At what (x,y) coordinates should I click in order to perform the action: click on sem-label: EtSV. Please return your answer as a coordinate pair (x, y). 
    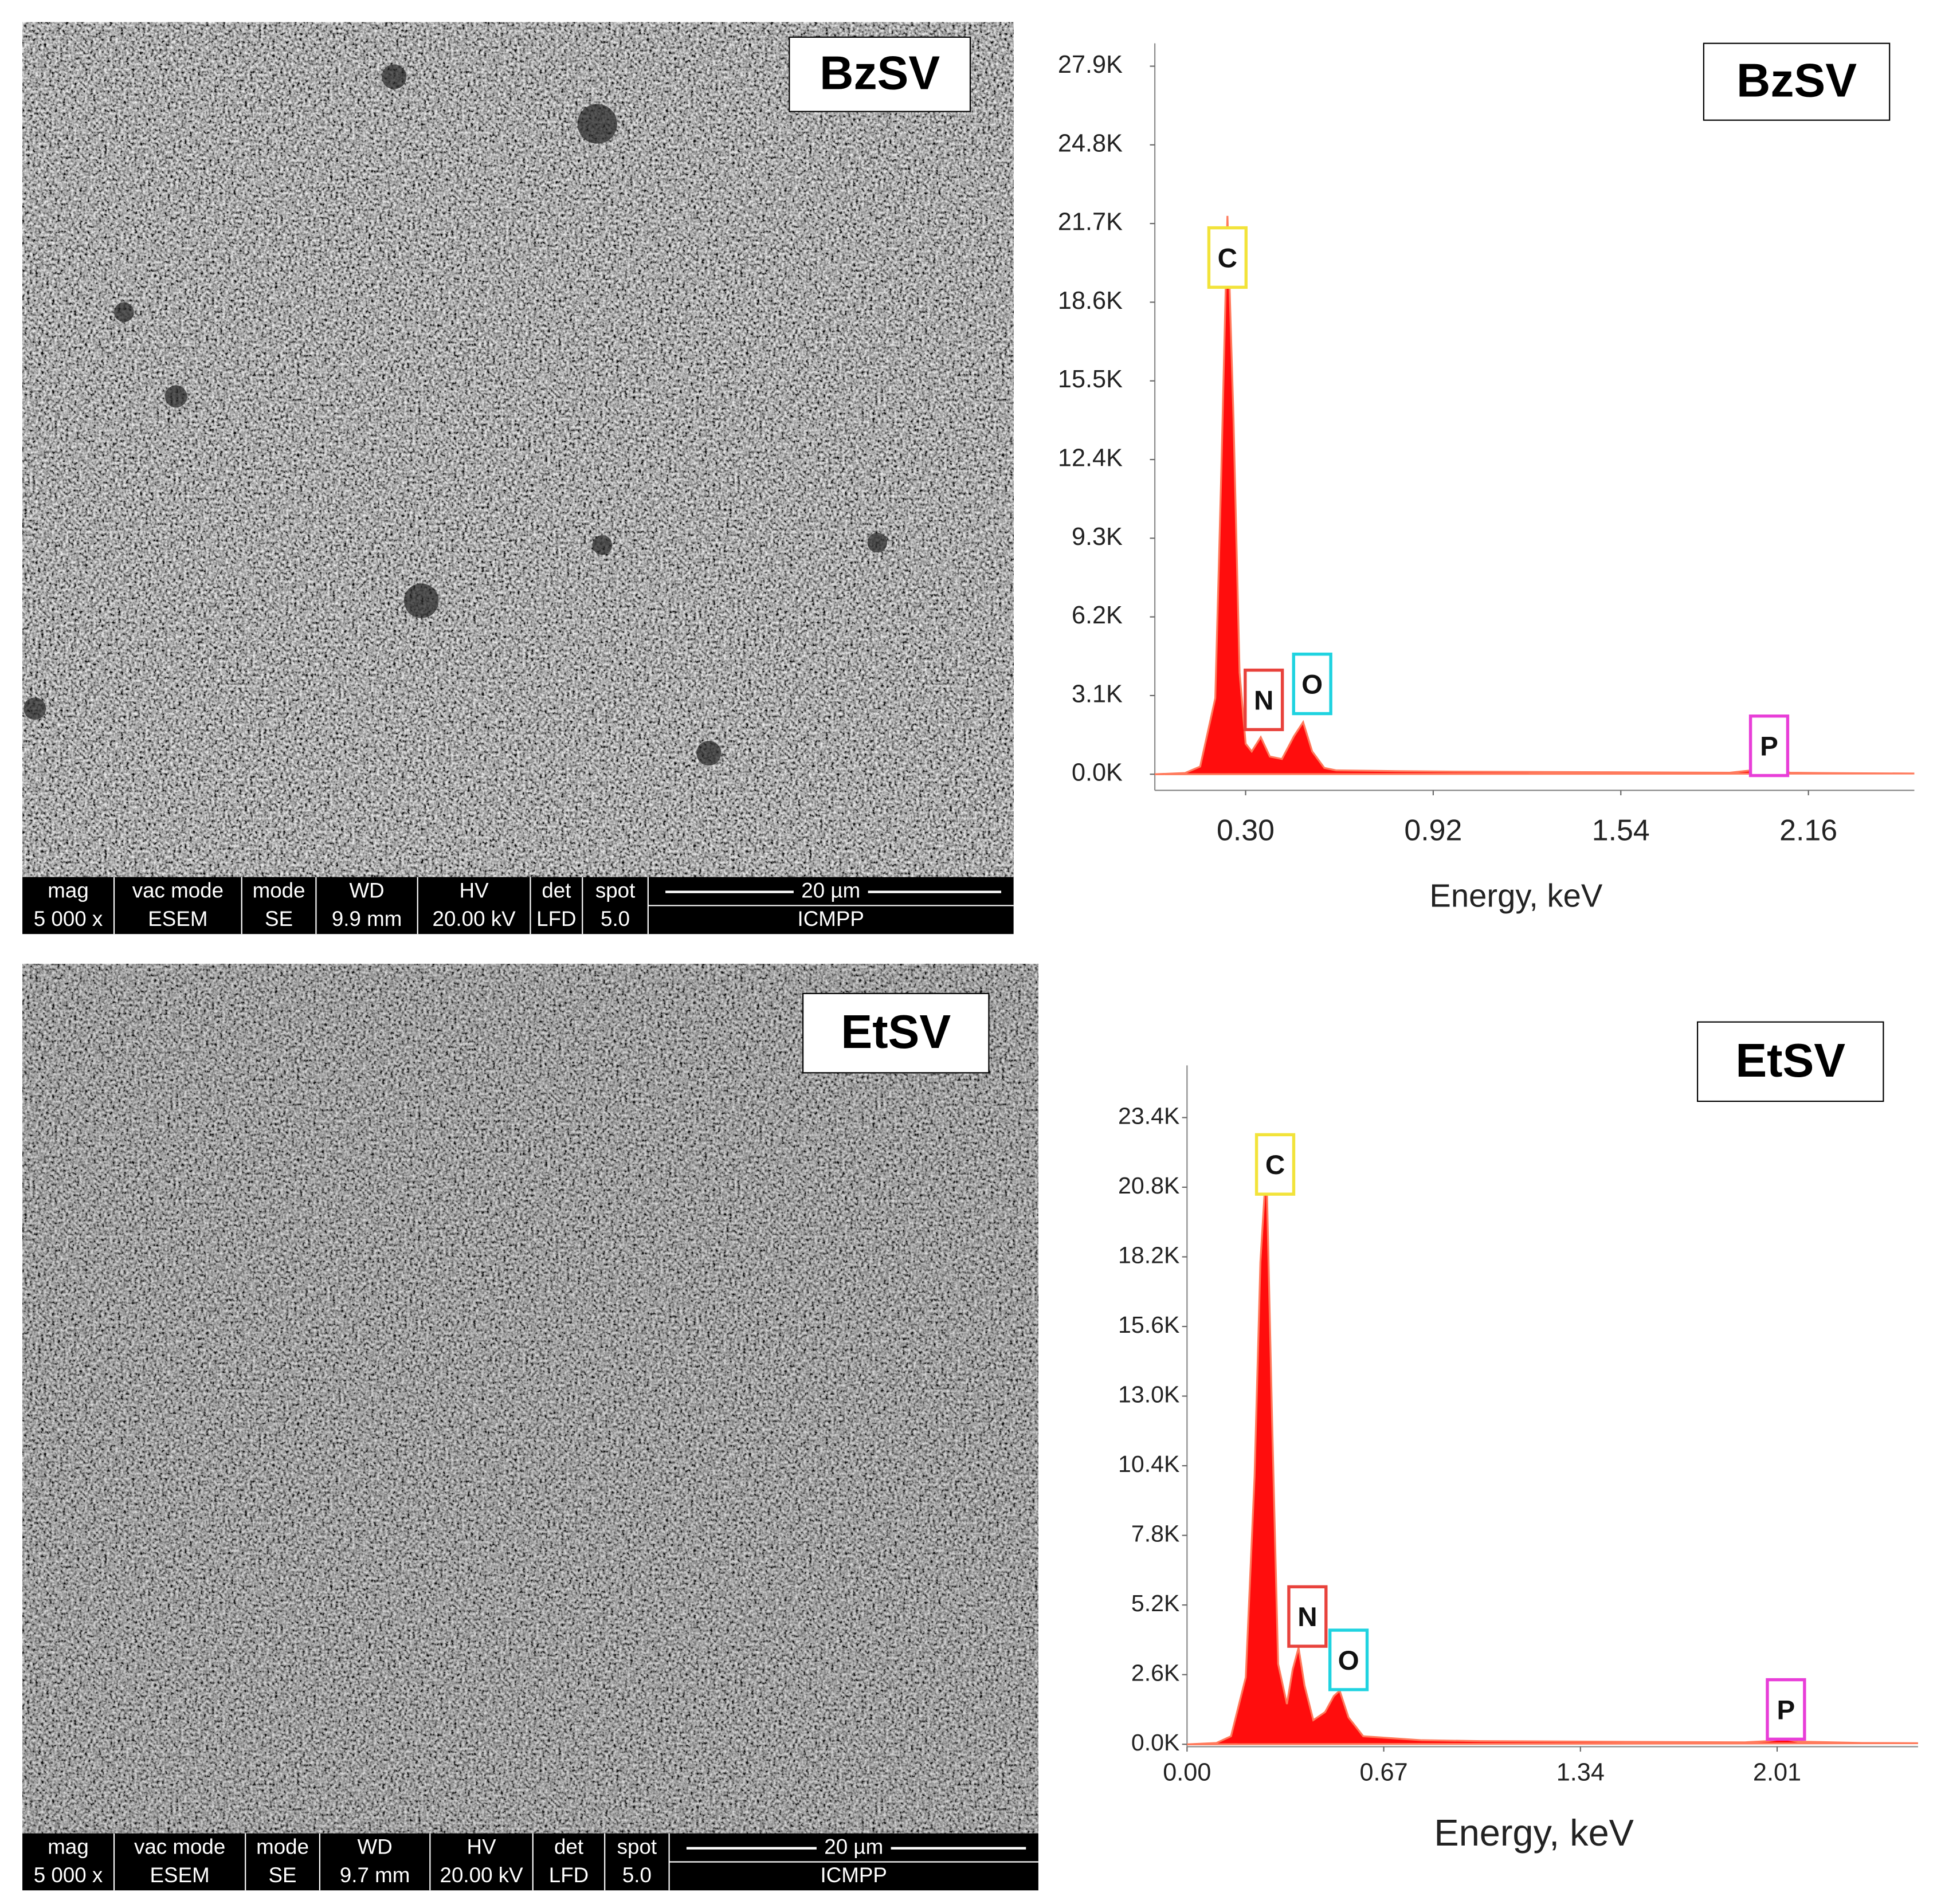
    Looking at the image, I should click on (896, 1032).